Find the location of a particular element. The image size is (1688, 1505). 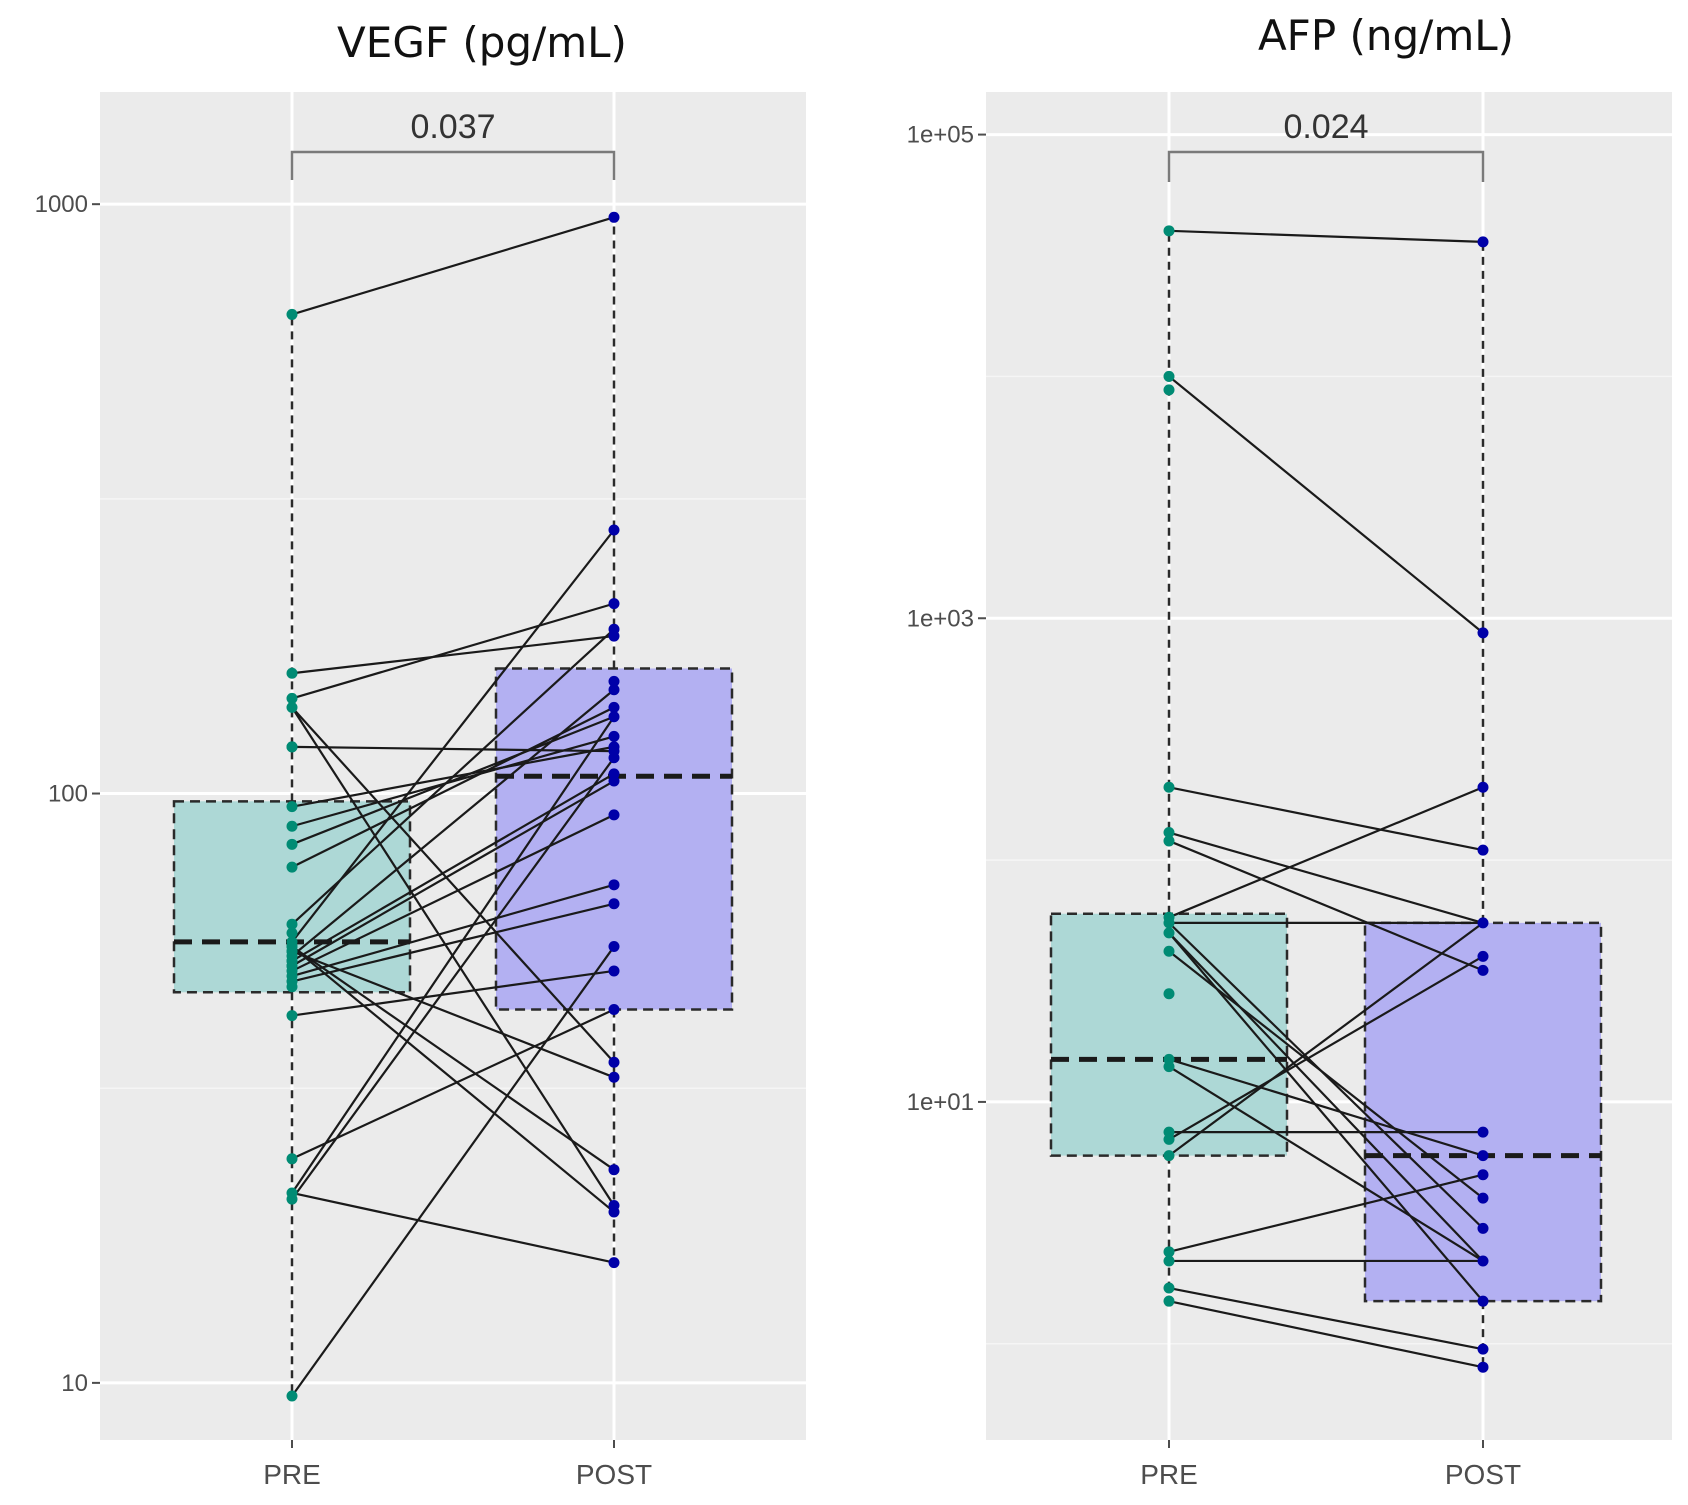

vegf-y-axis: 10 100 1000 is located at coordinates (67, 794).